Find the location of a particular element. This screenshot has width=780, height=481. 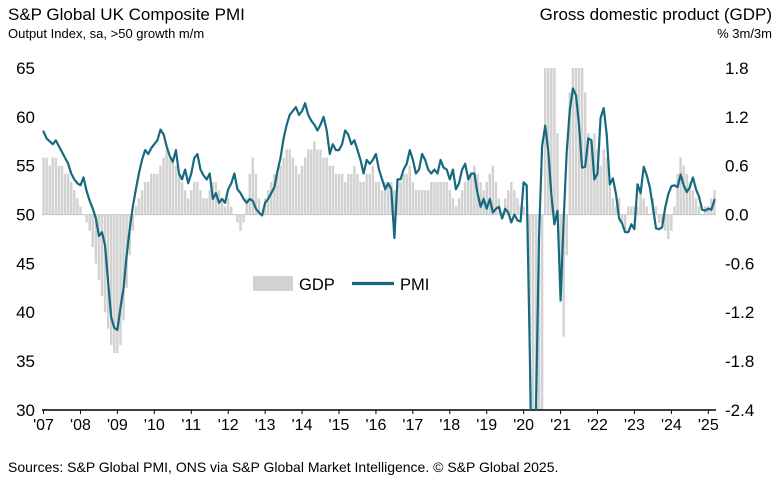

legend-pmi-label: PMI is located at coordinates (414, 285).